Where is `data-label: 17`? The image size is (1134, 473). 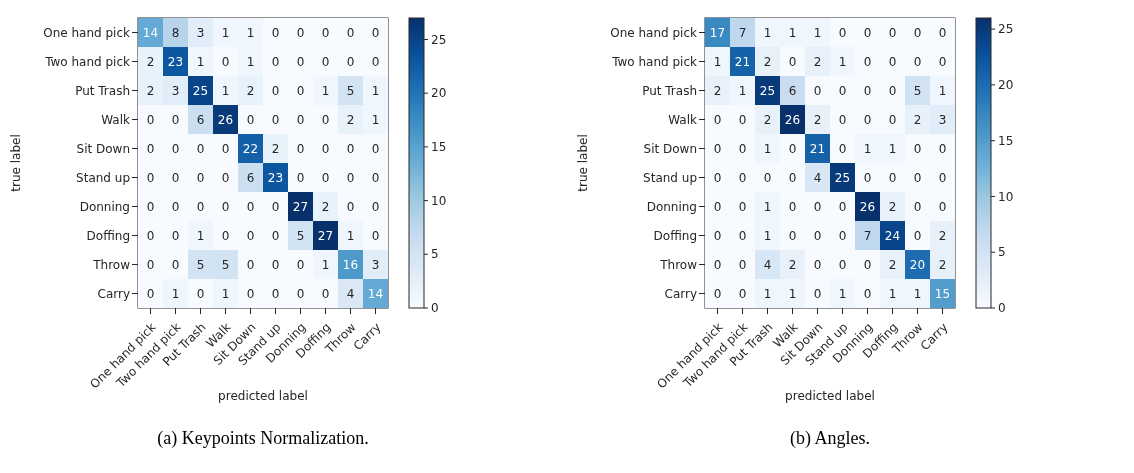
data-label: 17 is located at coordinates (717, 32).